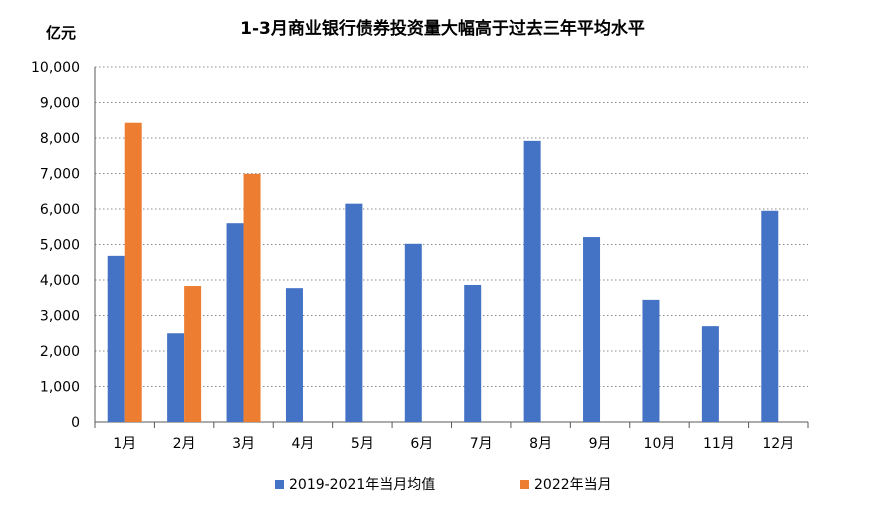  Describe the element at coordinates (279, 484) in the screenshot. I see `legend-swatch-average` at that location.